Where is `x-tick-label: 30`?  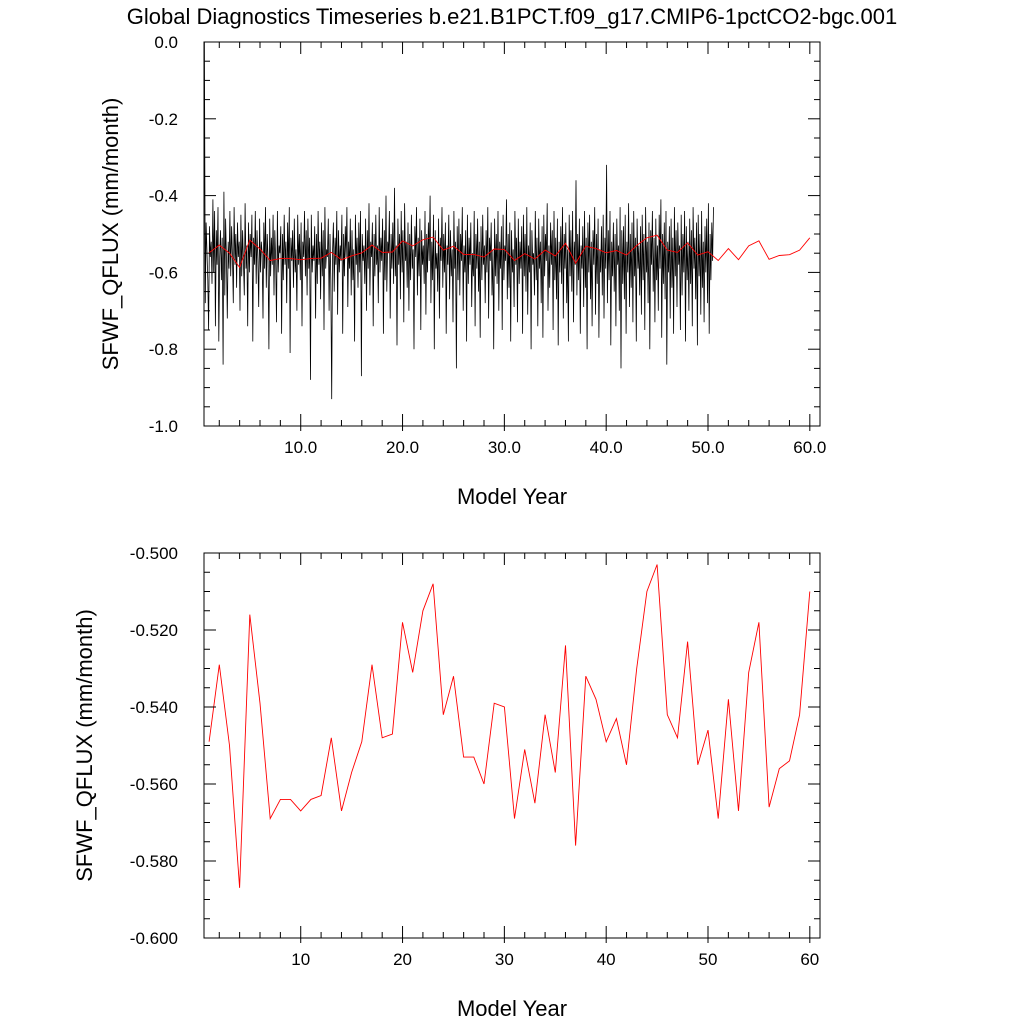
x-tick-label: 30 is located at coordinates (504, 959).